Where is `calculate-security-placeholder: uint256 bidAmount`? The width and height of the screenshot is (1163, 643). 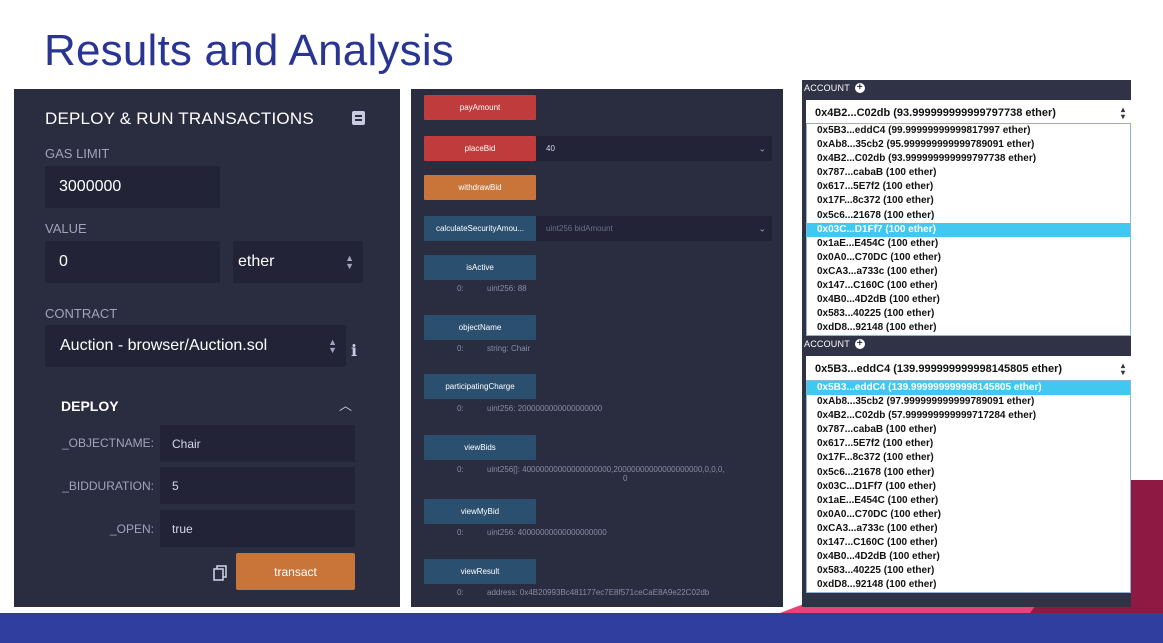
calculate-security-placeholder: uint256 bidAmount is located at coordinates (579, 228).